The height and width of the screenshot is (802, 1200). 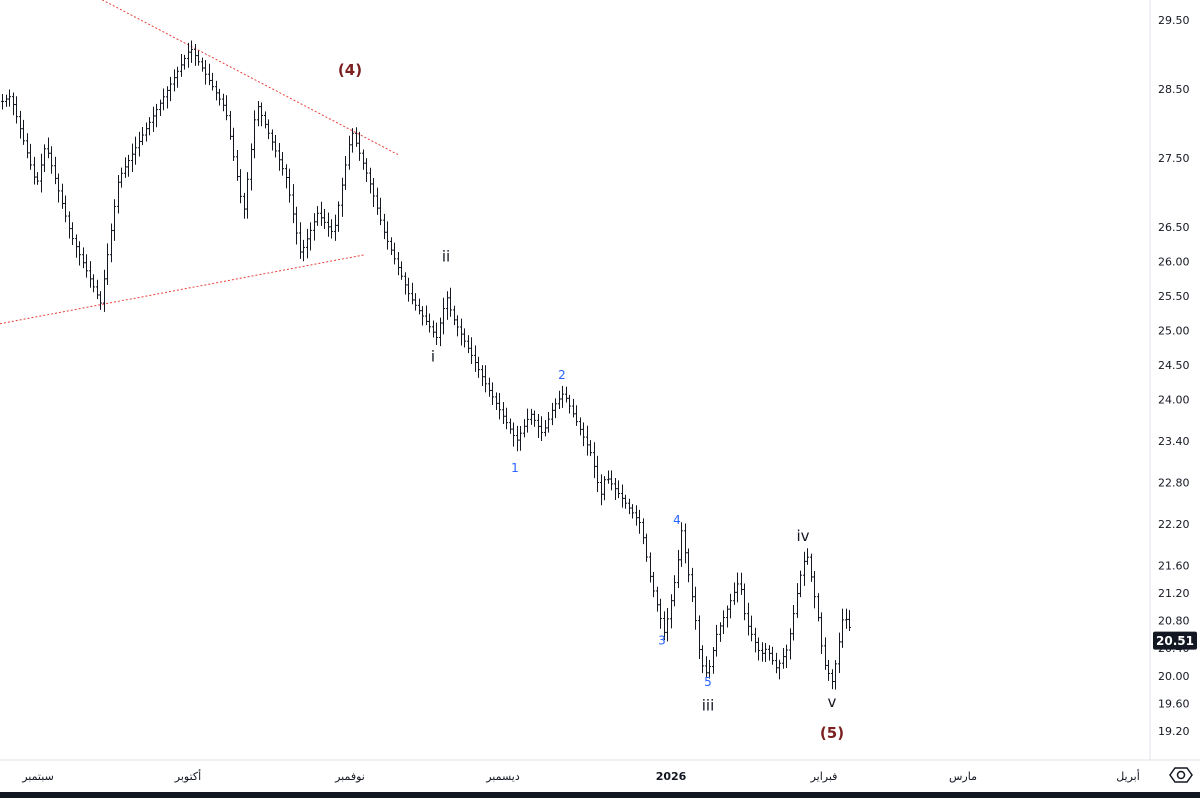 I want to click on settings-button, so click(x=1181, y=775).